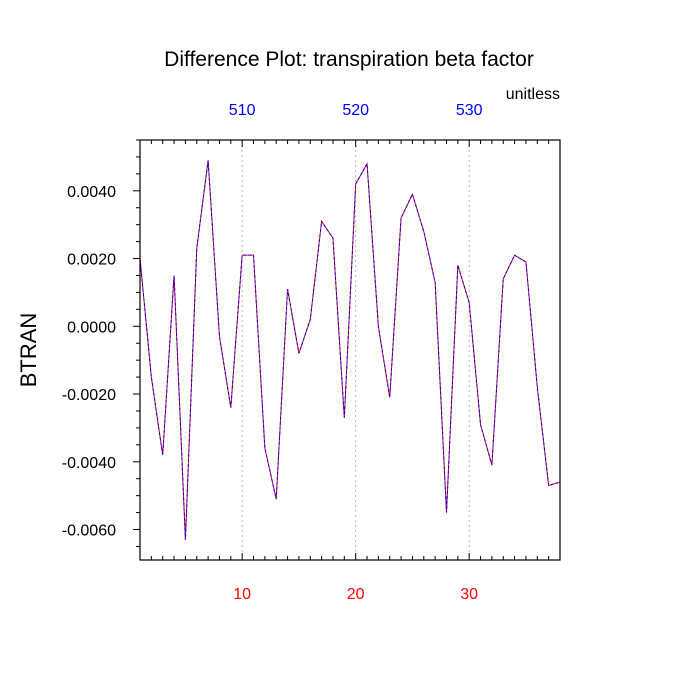 The height and width of the screenshot is (700, 700). I want to click on x-tick-label-bottom-20: 20, so click(356, 594).